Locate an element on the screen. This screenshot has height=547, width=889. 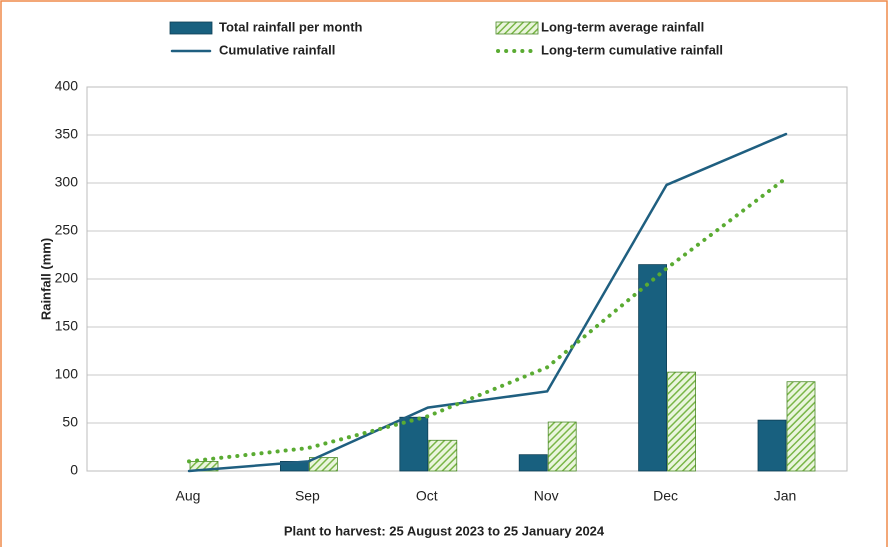
x-tick-label: Sep is located at coordinates (307, 496).